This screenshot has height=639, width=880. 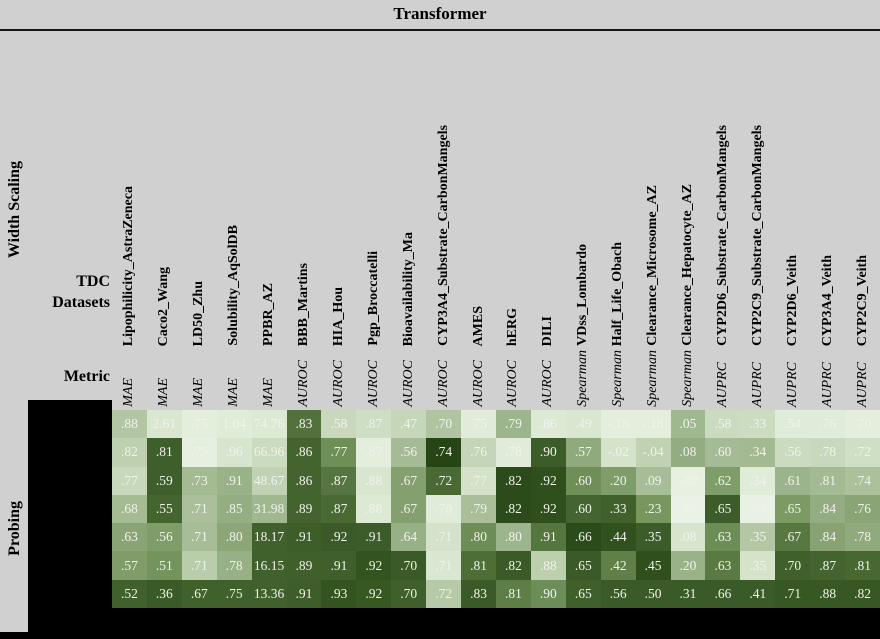 I want to click on column-header-cyp3a4_veith: CYP3A4_Veith, so click(x=827, y=190).